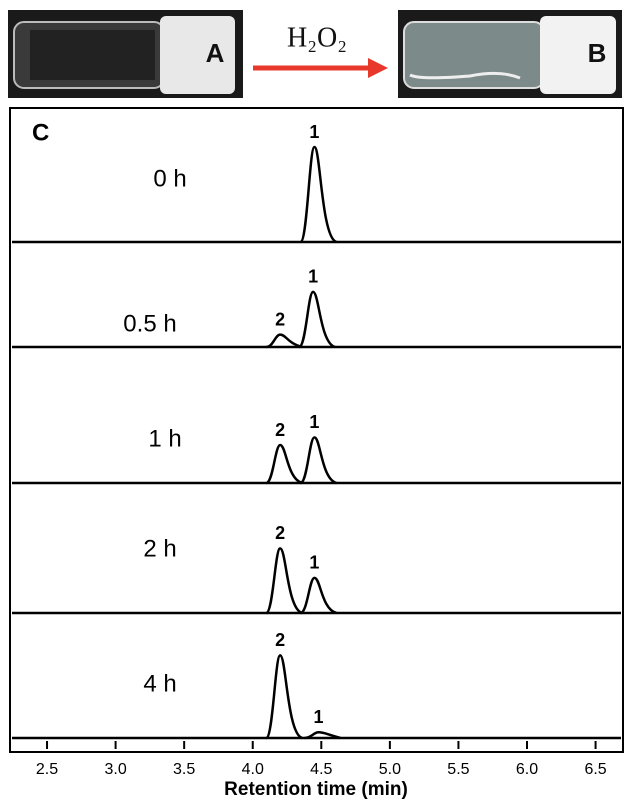  Describe the element at coordinates (390, 769) in the screenshot. I see `x-tick-label: 5.0` at that location.